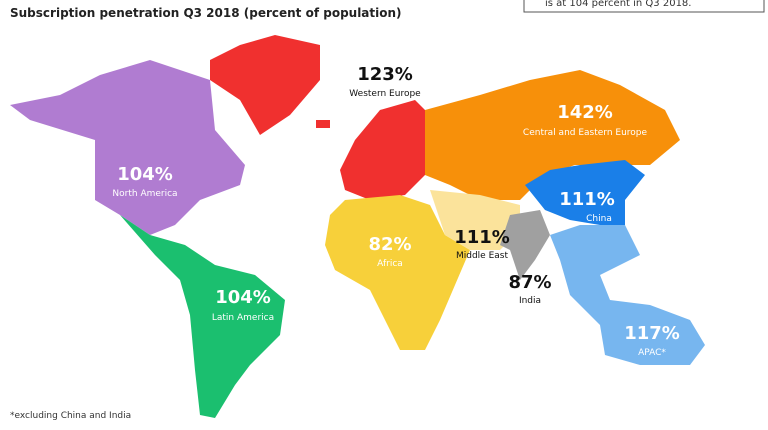  Describe the element at coordinates (389, 244) in the screenshot. I see `value: 82%` at that location.